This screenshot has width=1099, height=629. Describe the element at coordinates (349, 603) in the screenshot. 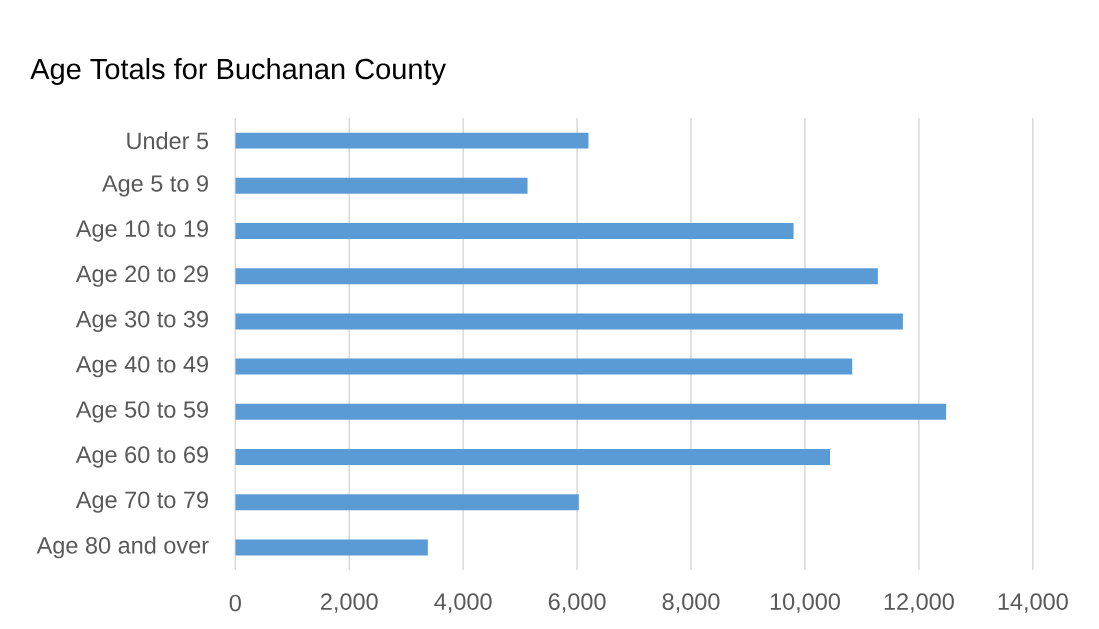

I see `x-tick-label: 2,000` at that location.